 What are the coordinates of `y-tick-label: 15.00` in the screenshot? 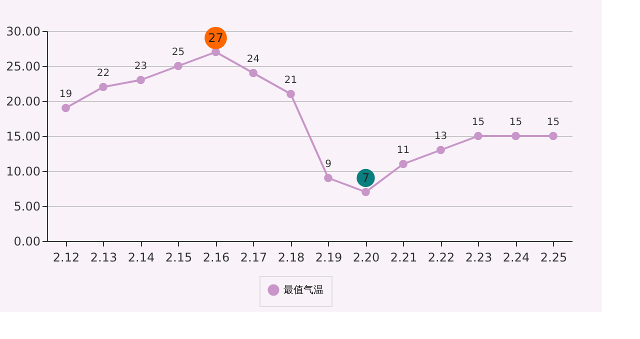 It's located at (23, 137).